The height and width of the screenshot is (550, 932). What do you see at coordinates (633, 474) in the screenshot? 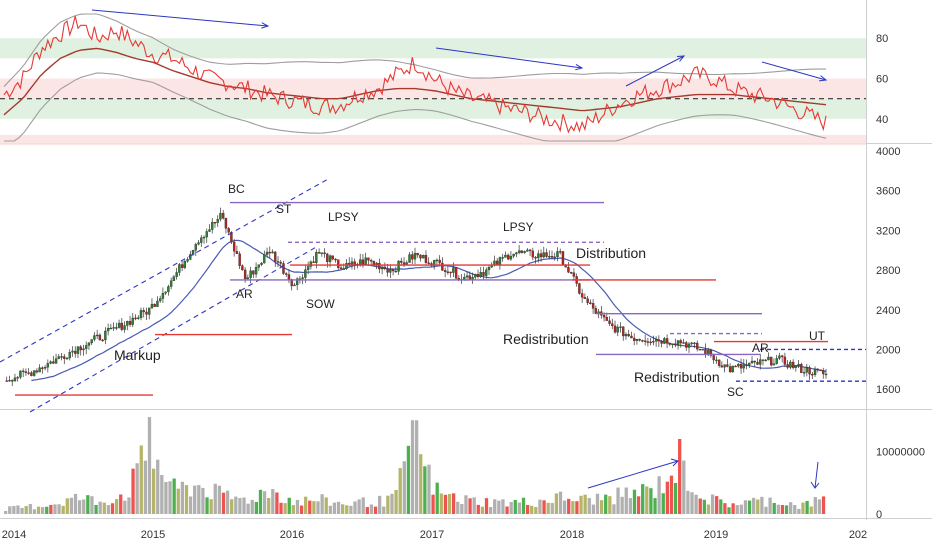
I see `volume-trend-arrow` at bounding box center [633, 474].